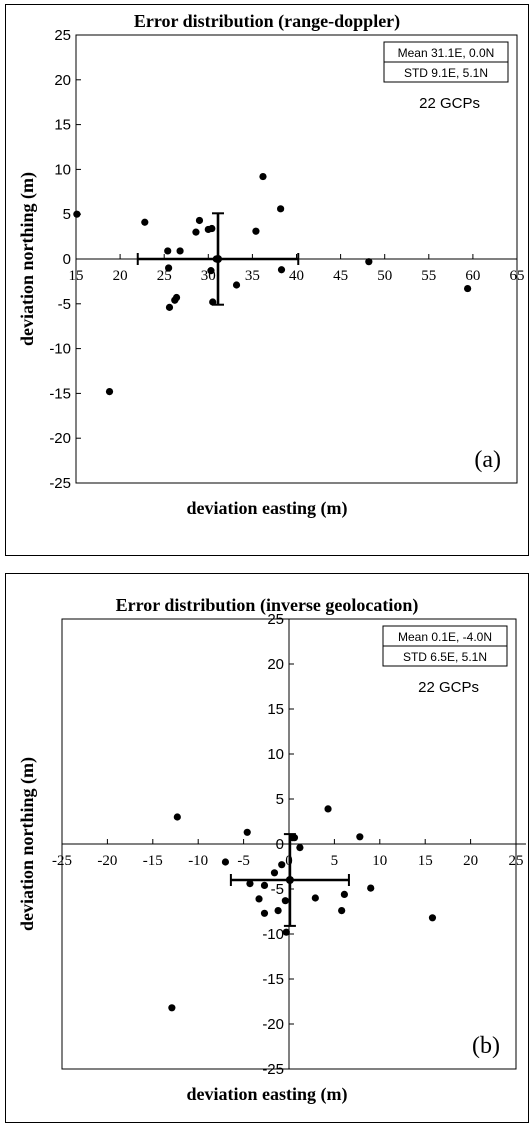  Describe the element at coordinates (428, 276) in the screenshot. I see `x-tick-label: 55` at that location.